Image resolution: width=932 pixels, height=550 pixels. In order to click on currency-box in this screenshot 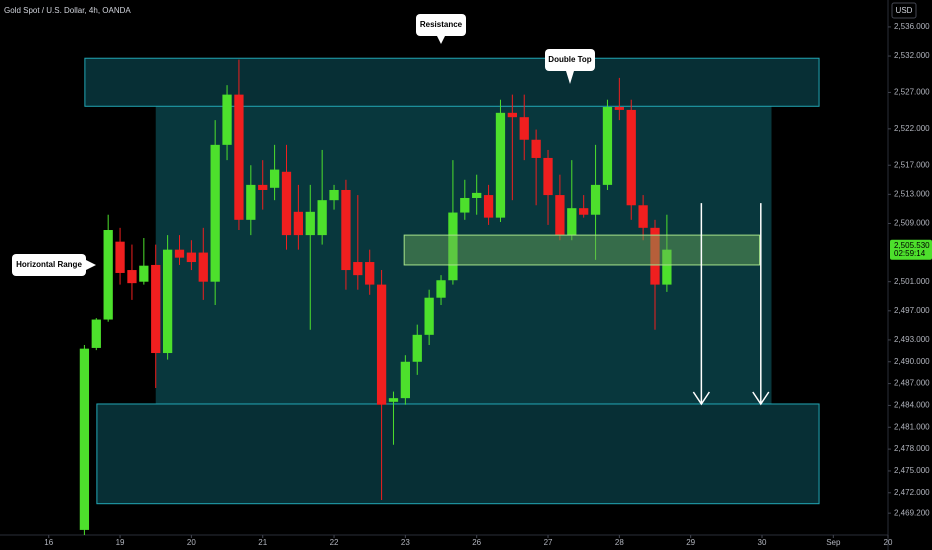, I will do `click(904, 10)`.